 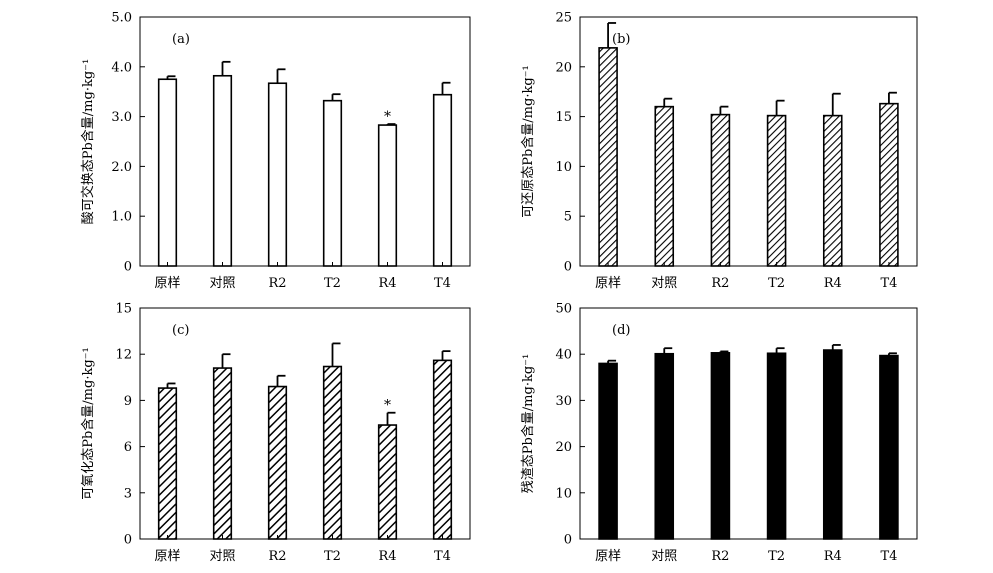 I want to click on x-tick-label-c: T4, so click(x=442, y=556).